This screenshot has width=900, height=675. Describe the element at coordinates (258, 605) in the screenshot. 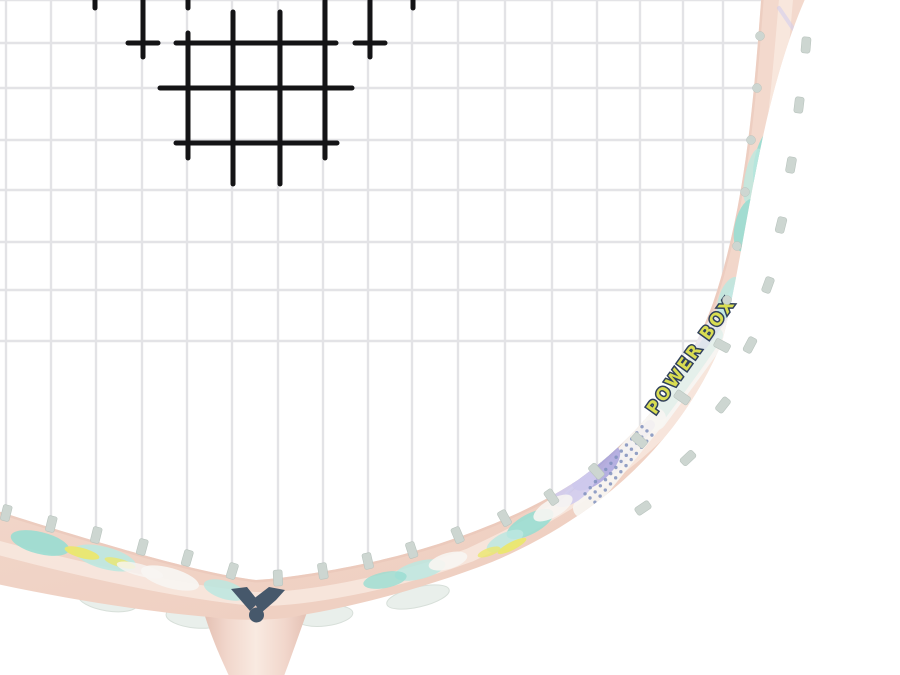

I see `victor-v-logo-icon` at that location.